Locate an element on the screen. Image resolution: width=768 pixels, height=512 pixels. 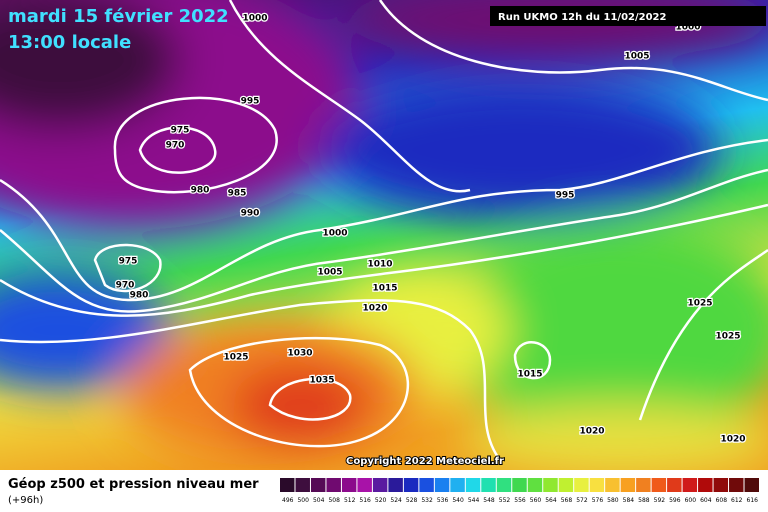
colorbar-label: 604 is located at coordinates (706, 500).